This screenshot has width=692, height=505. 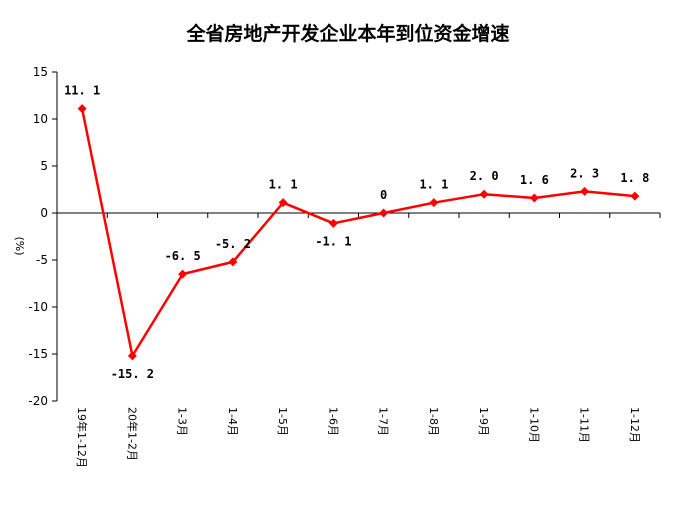 What do you see at coordinates (484, 176) in the screenshot?
I see `data-label: 2. 0` at bounding box center [484, 176].